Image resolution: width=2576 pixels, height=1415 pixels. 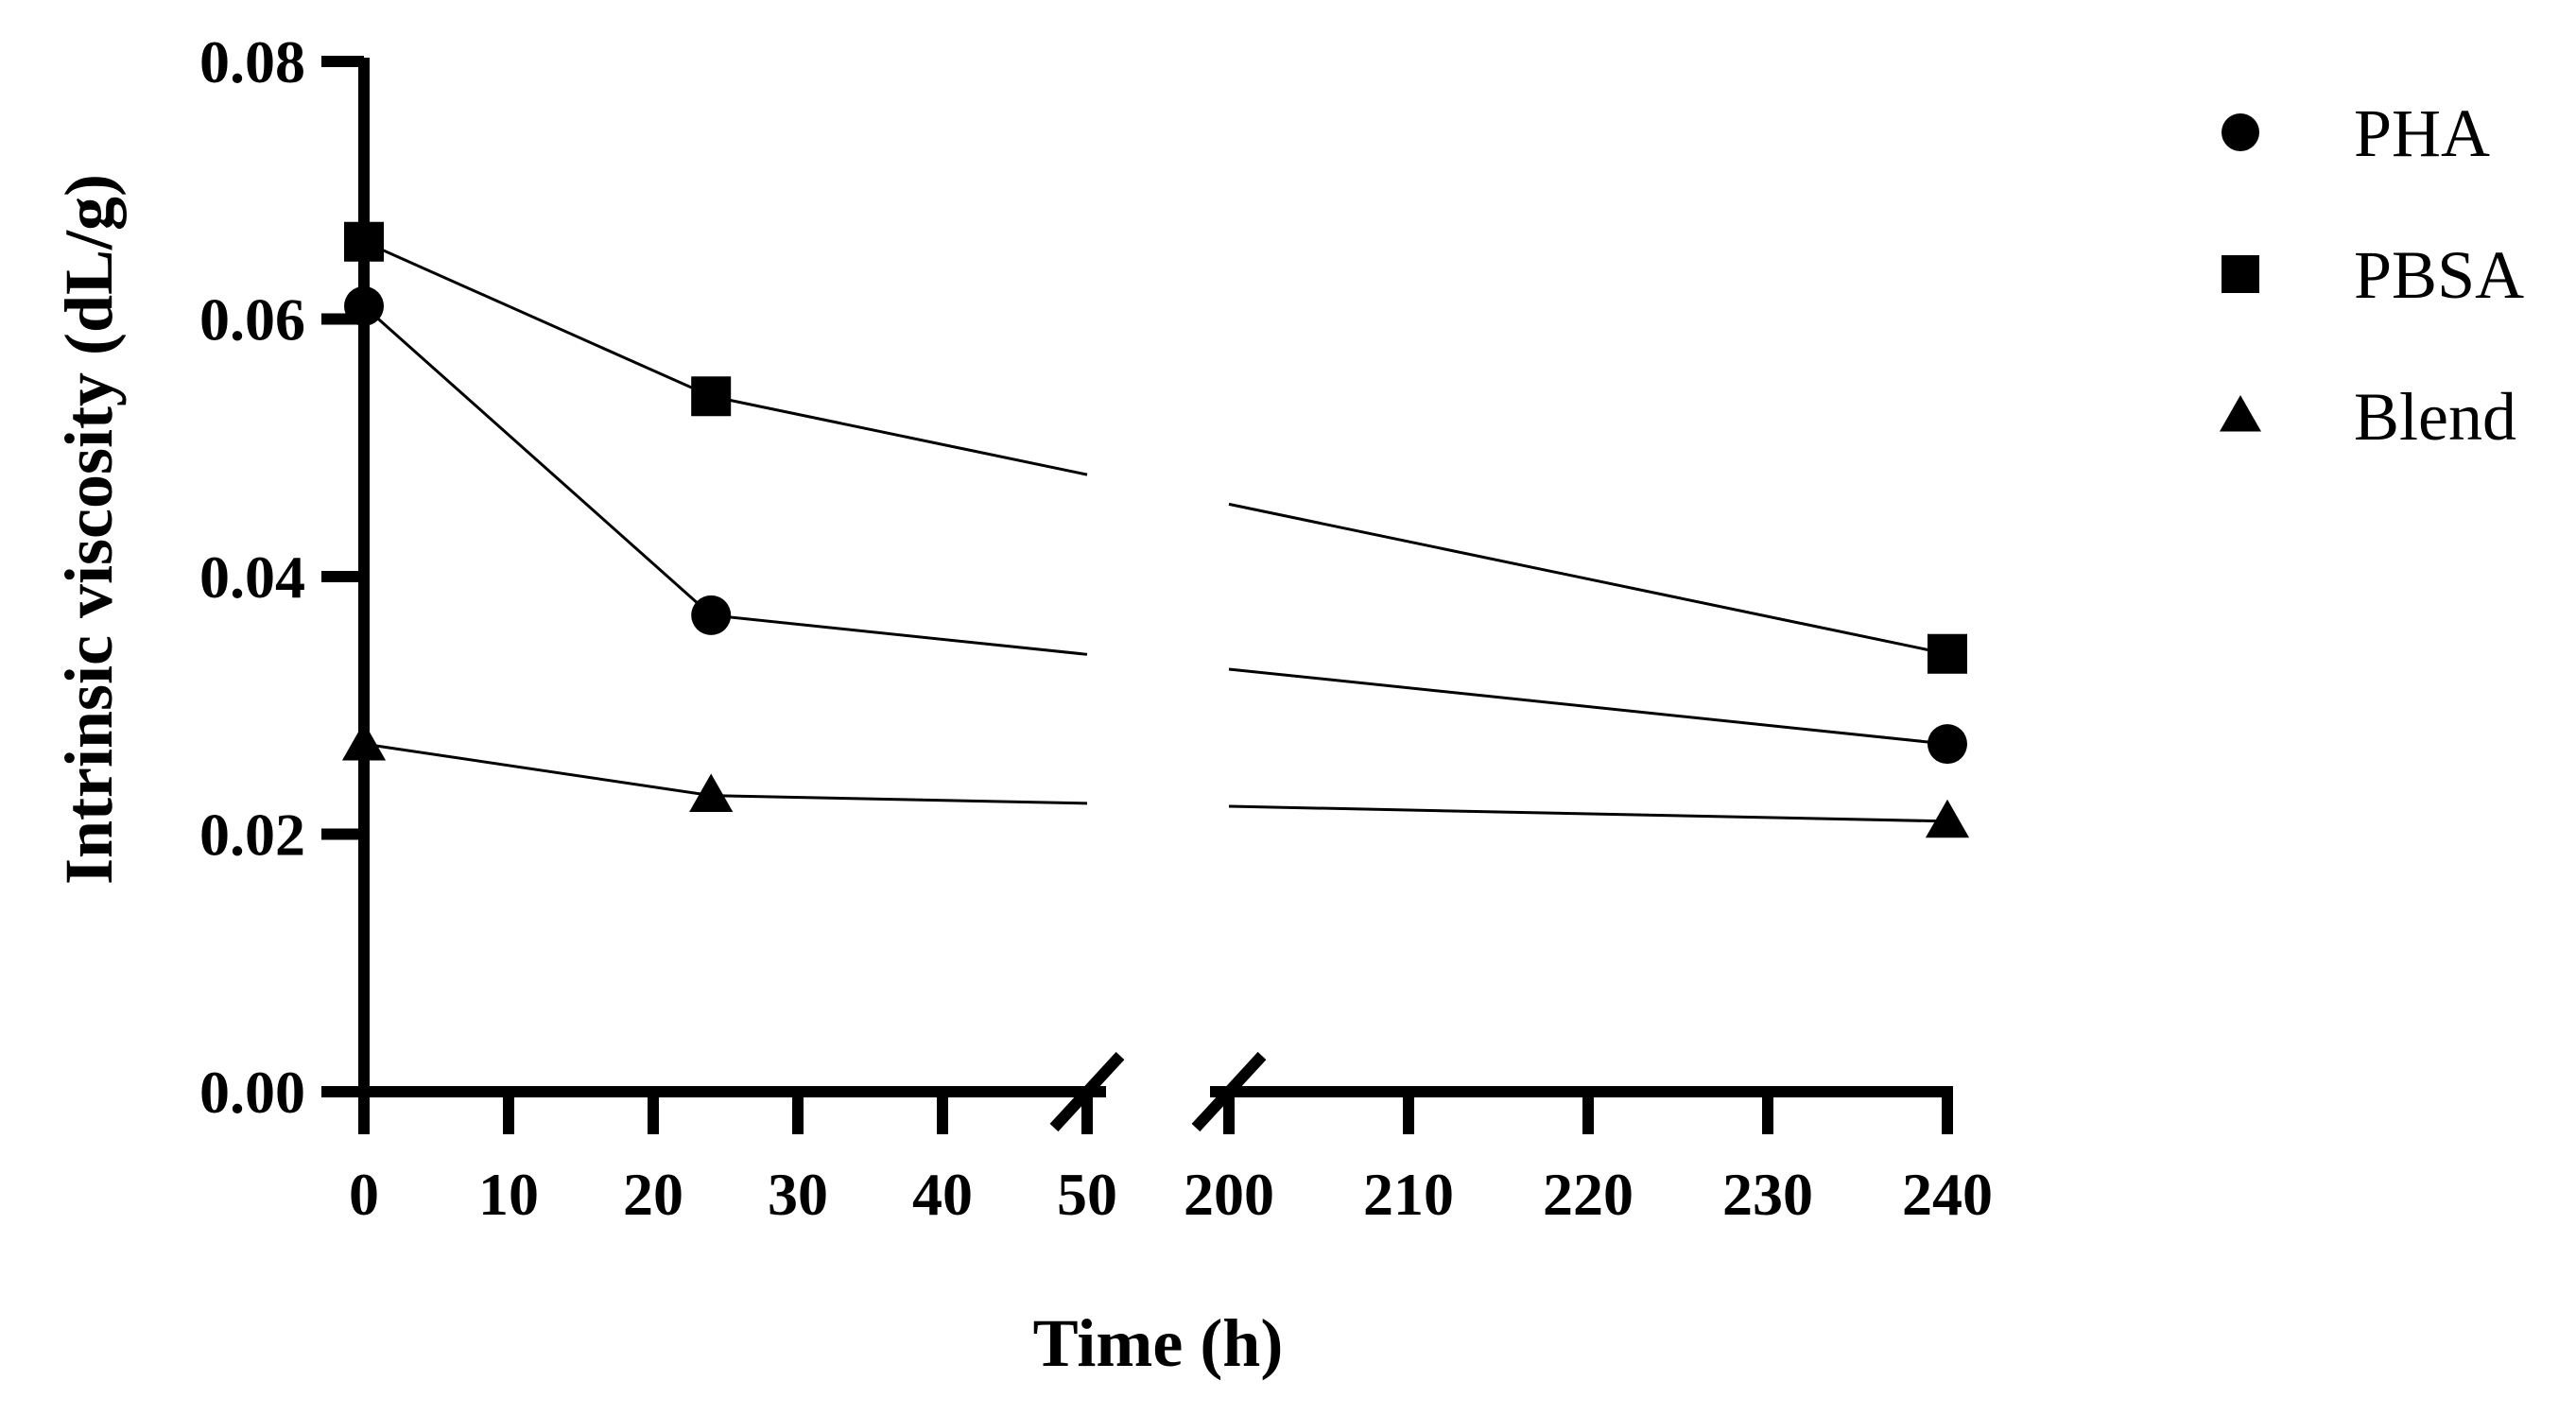 What do you see at coordinates (252, 62) in the screenshot?
I see `y-tick-label-4: 0.08` at bounding box center [252, 62].